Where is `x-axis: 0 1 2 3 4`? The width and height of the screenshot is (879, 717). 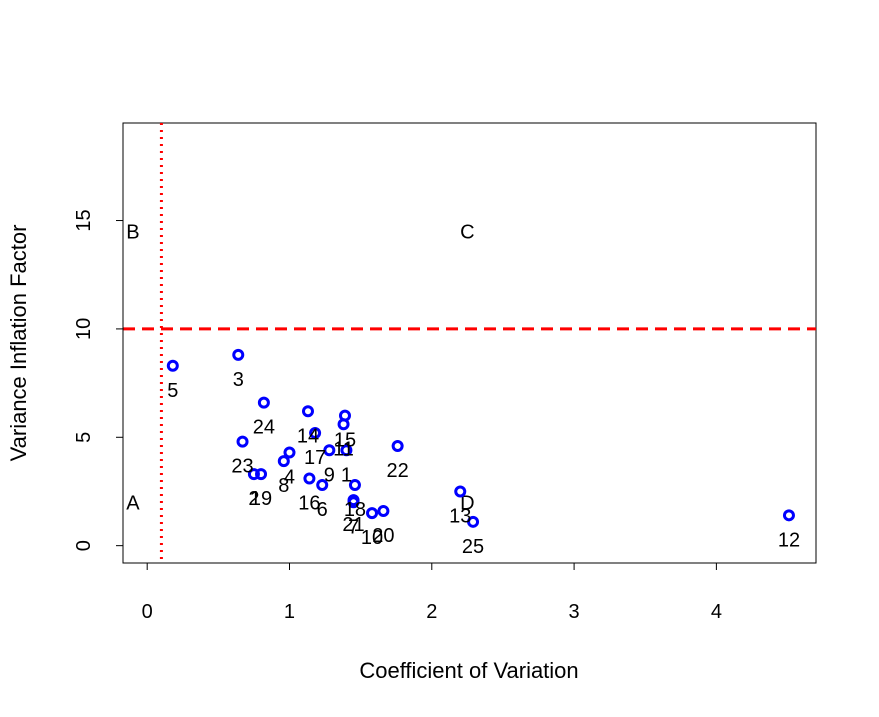
x-axis: 0 1 2 3 4 is located at coordinates (432, 592).